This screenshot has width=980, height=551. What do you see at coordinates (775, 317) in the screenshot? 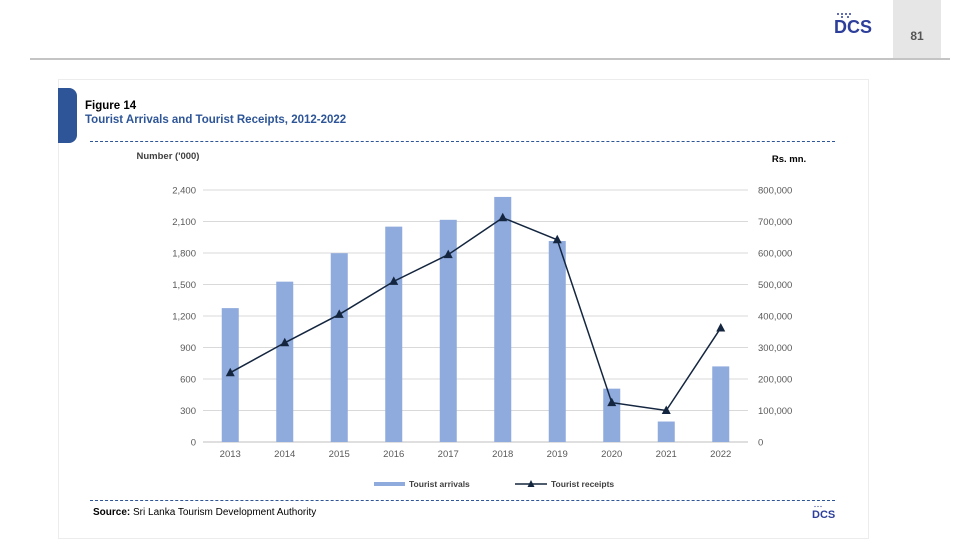
I see `y-tick-label-right: 400,000` at bounding box center [775, 317].